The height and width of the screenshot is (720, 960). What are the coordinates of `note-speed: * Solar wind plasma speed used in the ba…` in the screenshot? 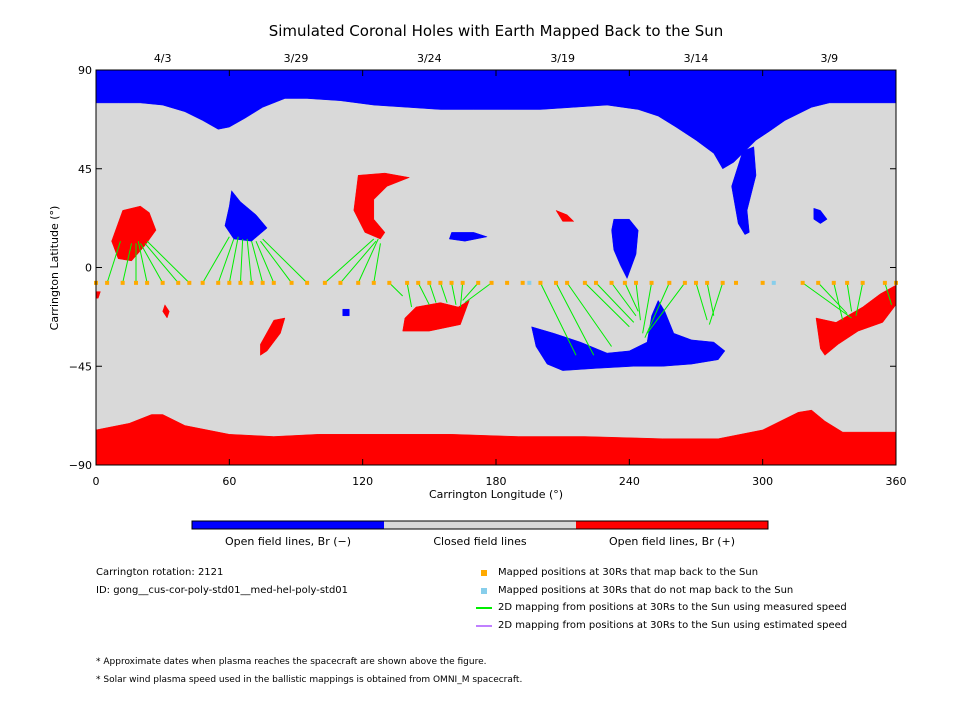 It's located at (309, 680).